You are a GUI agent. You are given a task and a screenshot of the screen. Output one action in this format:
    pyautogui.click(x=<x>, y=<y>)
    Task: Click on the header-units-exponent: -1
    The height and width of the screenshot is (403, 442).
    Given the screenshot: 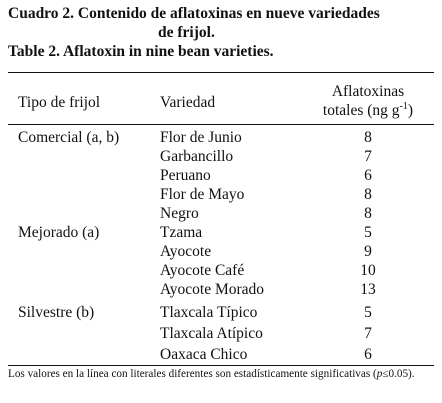 What is the action you would take?
    pyautogui.click(x=403, y=106)
    